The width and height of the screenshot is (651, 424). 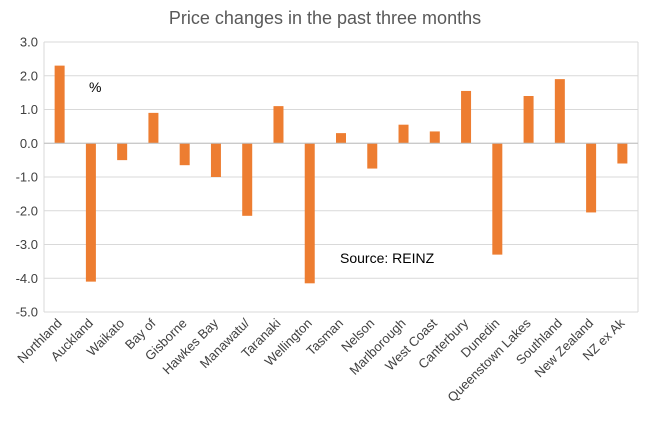 What do you see at coordinates (27, 244) in the screenshot?
I see `y-tick-label: -3.0` at bounding box center [27, 244].